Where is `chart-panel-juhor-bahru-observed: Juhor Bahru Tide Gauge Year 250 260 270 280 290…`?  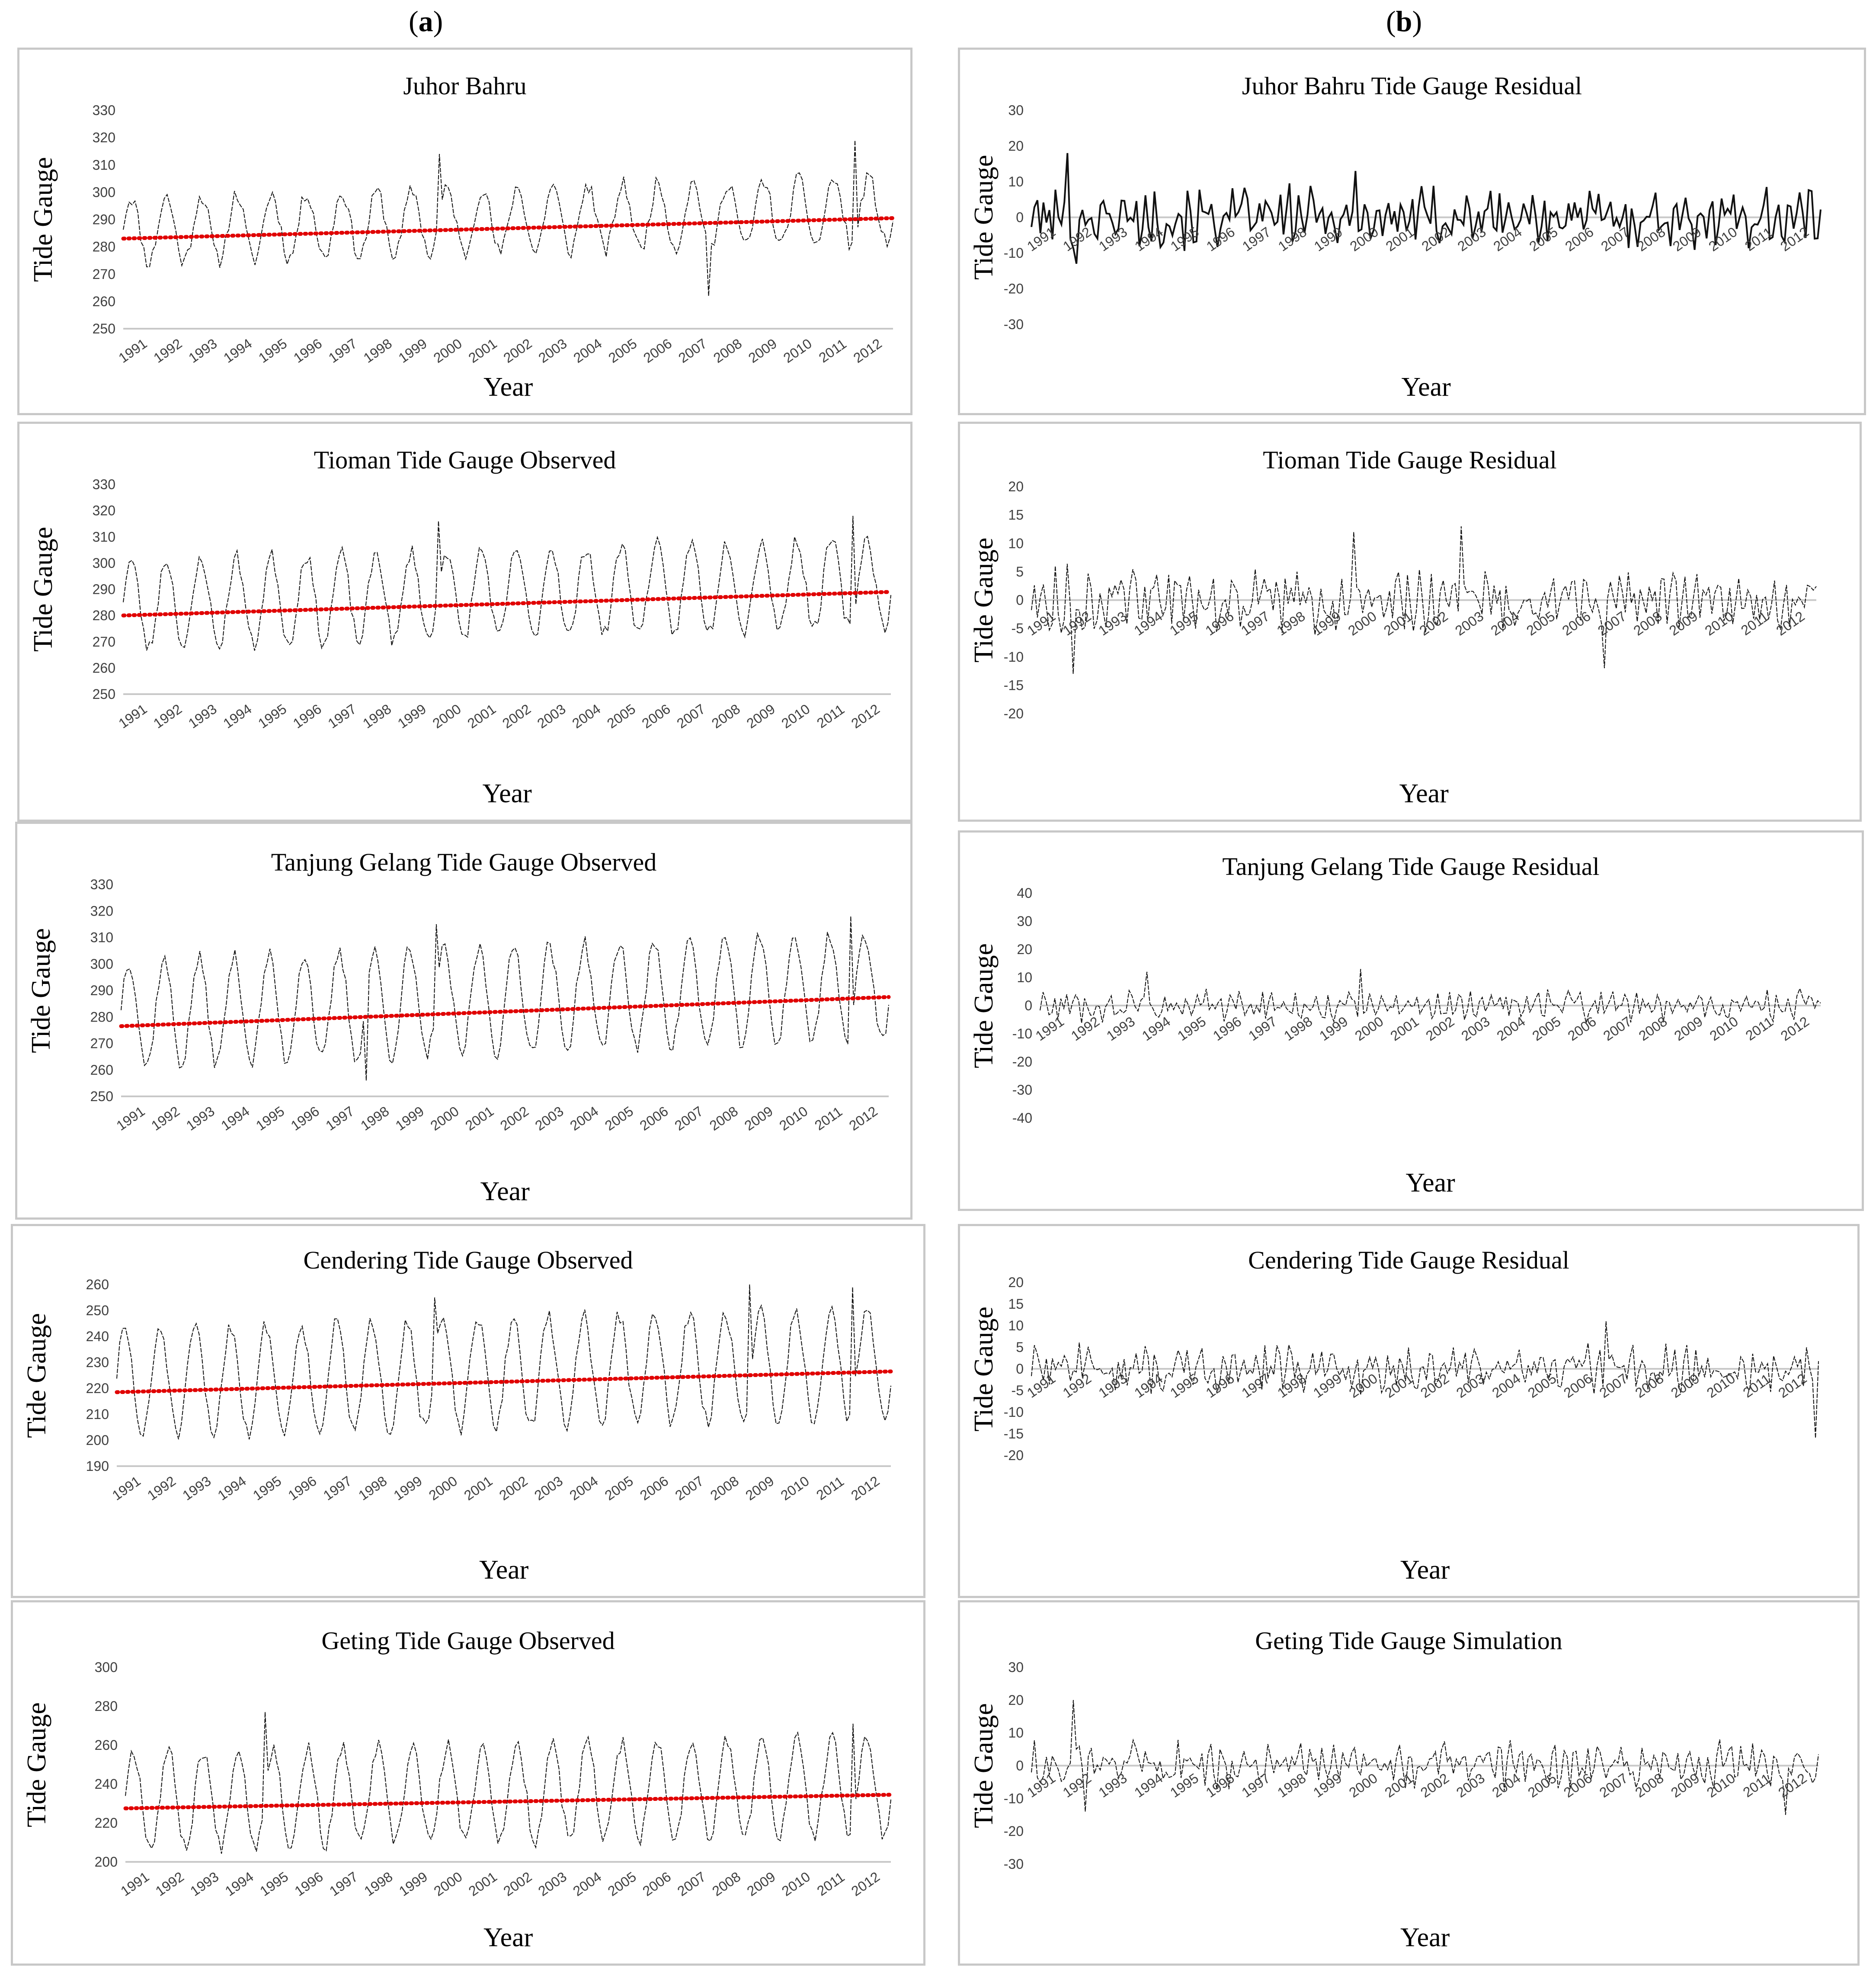 chart-panel-juhor-bahru-observed: Juhor Bahru Tide Gauge Year 250 260 270 280 290… is located at coordinates (464, 232).